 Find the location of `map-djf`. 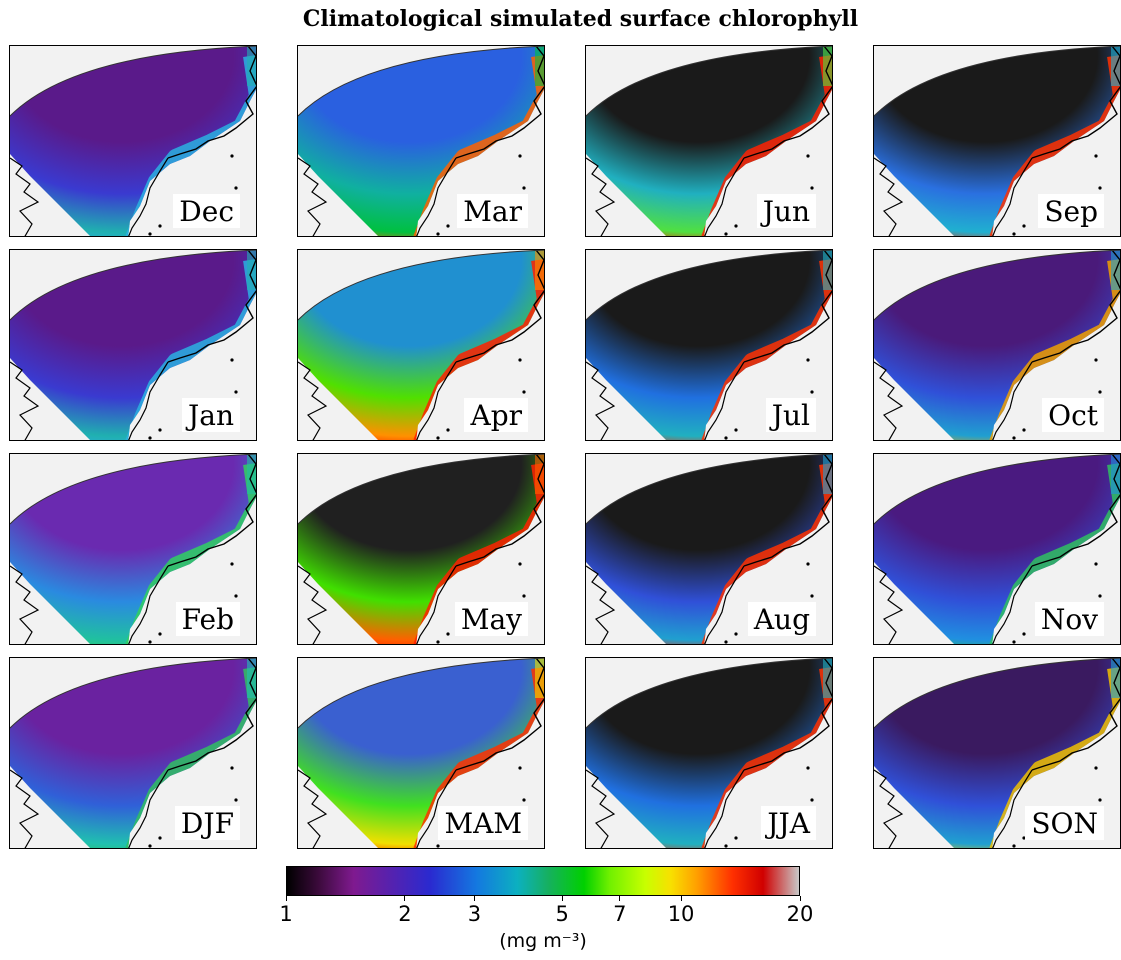

map-djf is located at coordinates (133, 753).